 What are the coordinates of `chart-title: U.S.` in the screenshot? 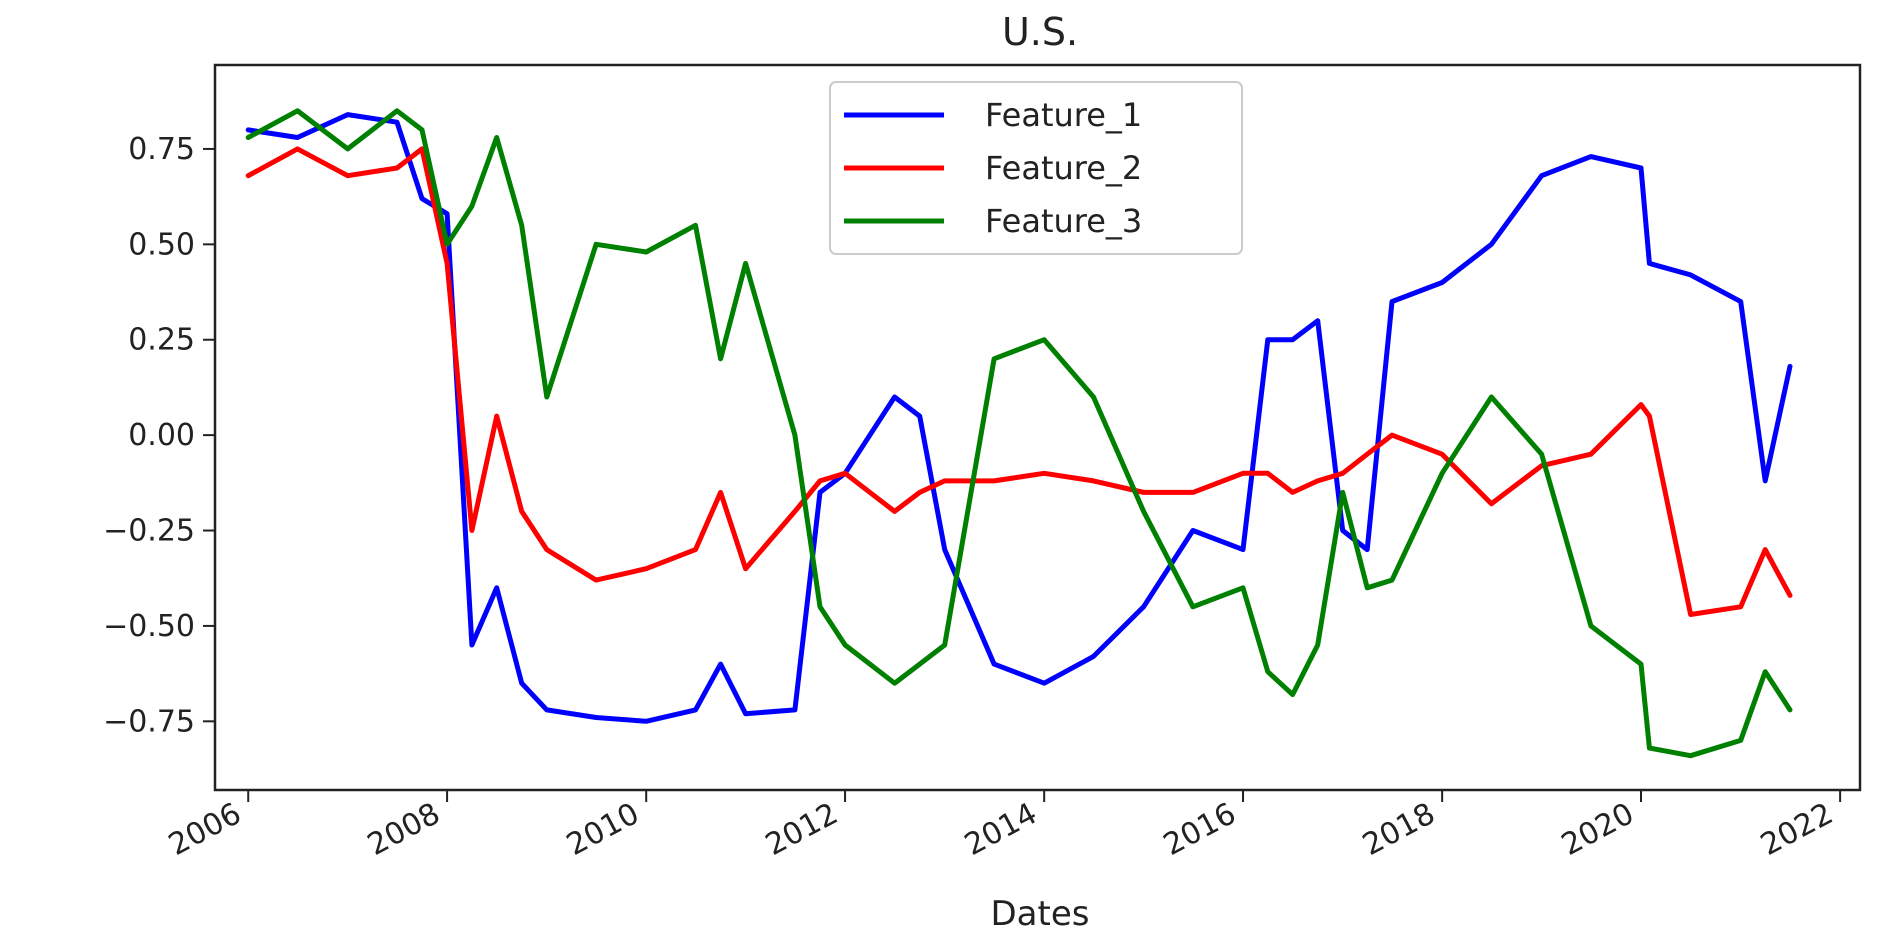 It's located at (1040, 32).